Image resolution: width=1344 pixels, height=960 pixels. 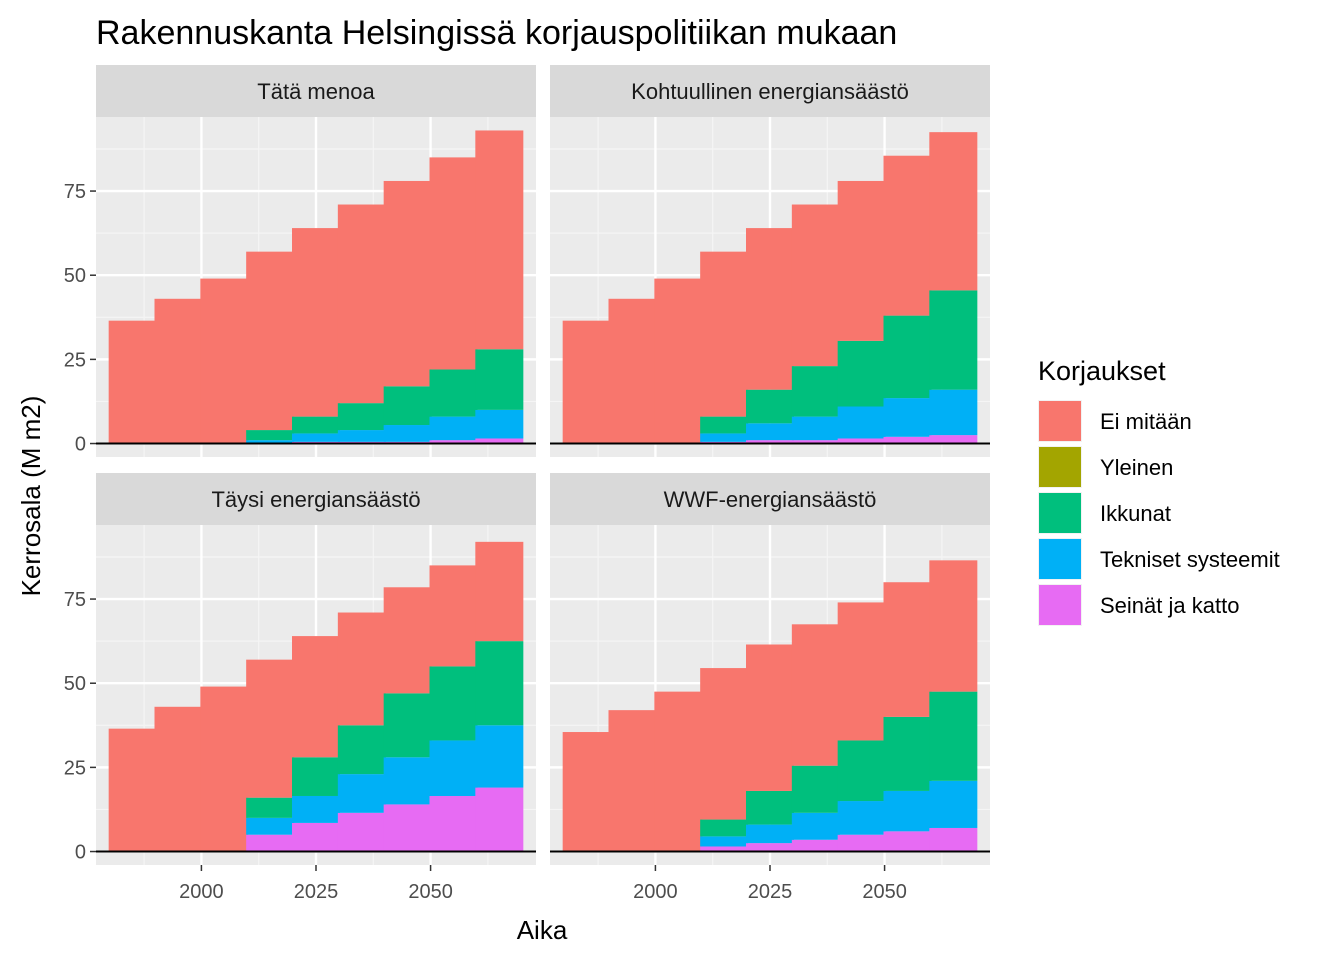 I want to click on legend-label: Seinät ja katto, so click(x=1169, y=605).